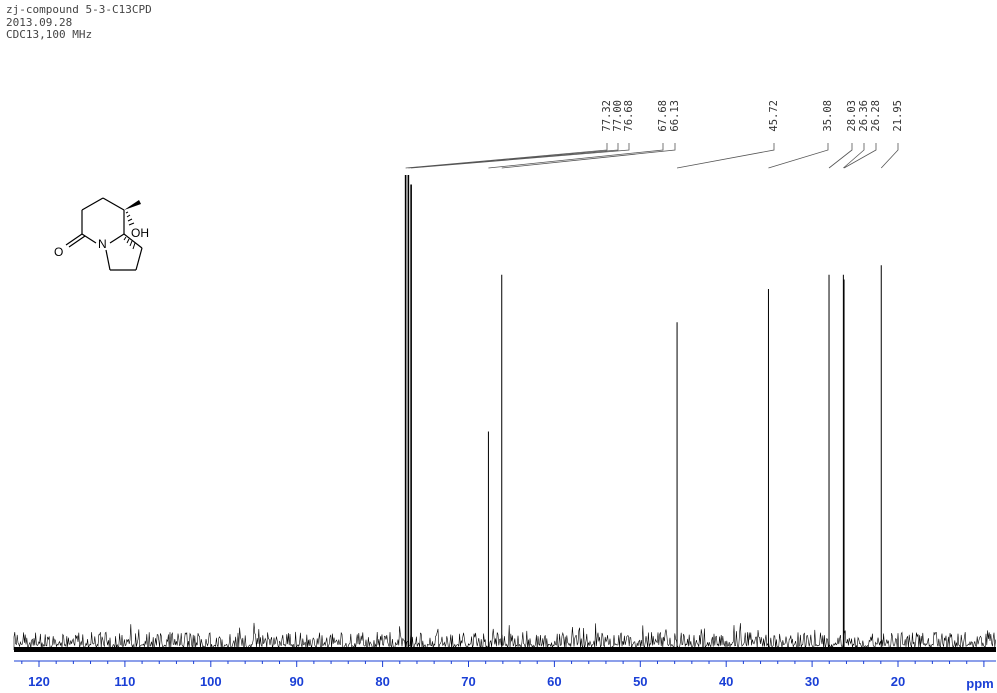 The image size is (997, 693). Describe the element at coordinates (663, 116) in the screenshot. I see `peak-label-5: 67.68` at that location.